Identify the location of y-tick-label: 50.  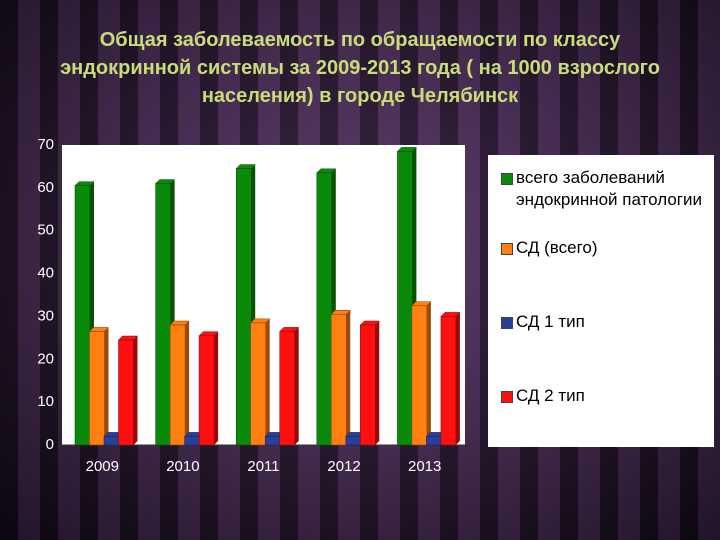
(45, 230).